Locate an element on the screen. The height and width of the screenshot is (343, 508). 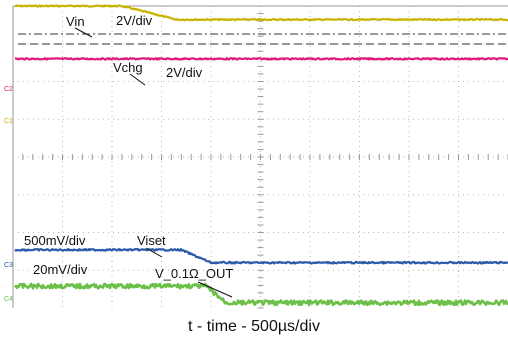
trace-vchg is located at coordinates (261, 59).